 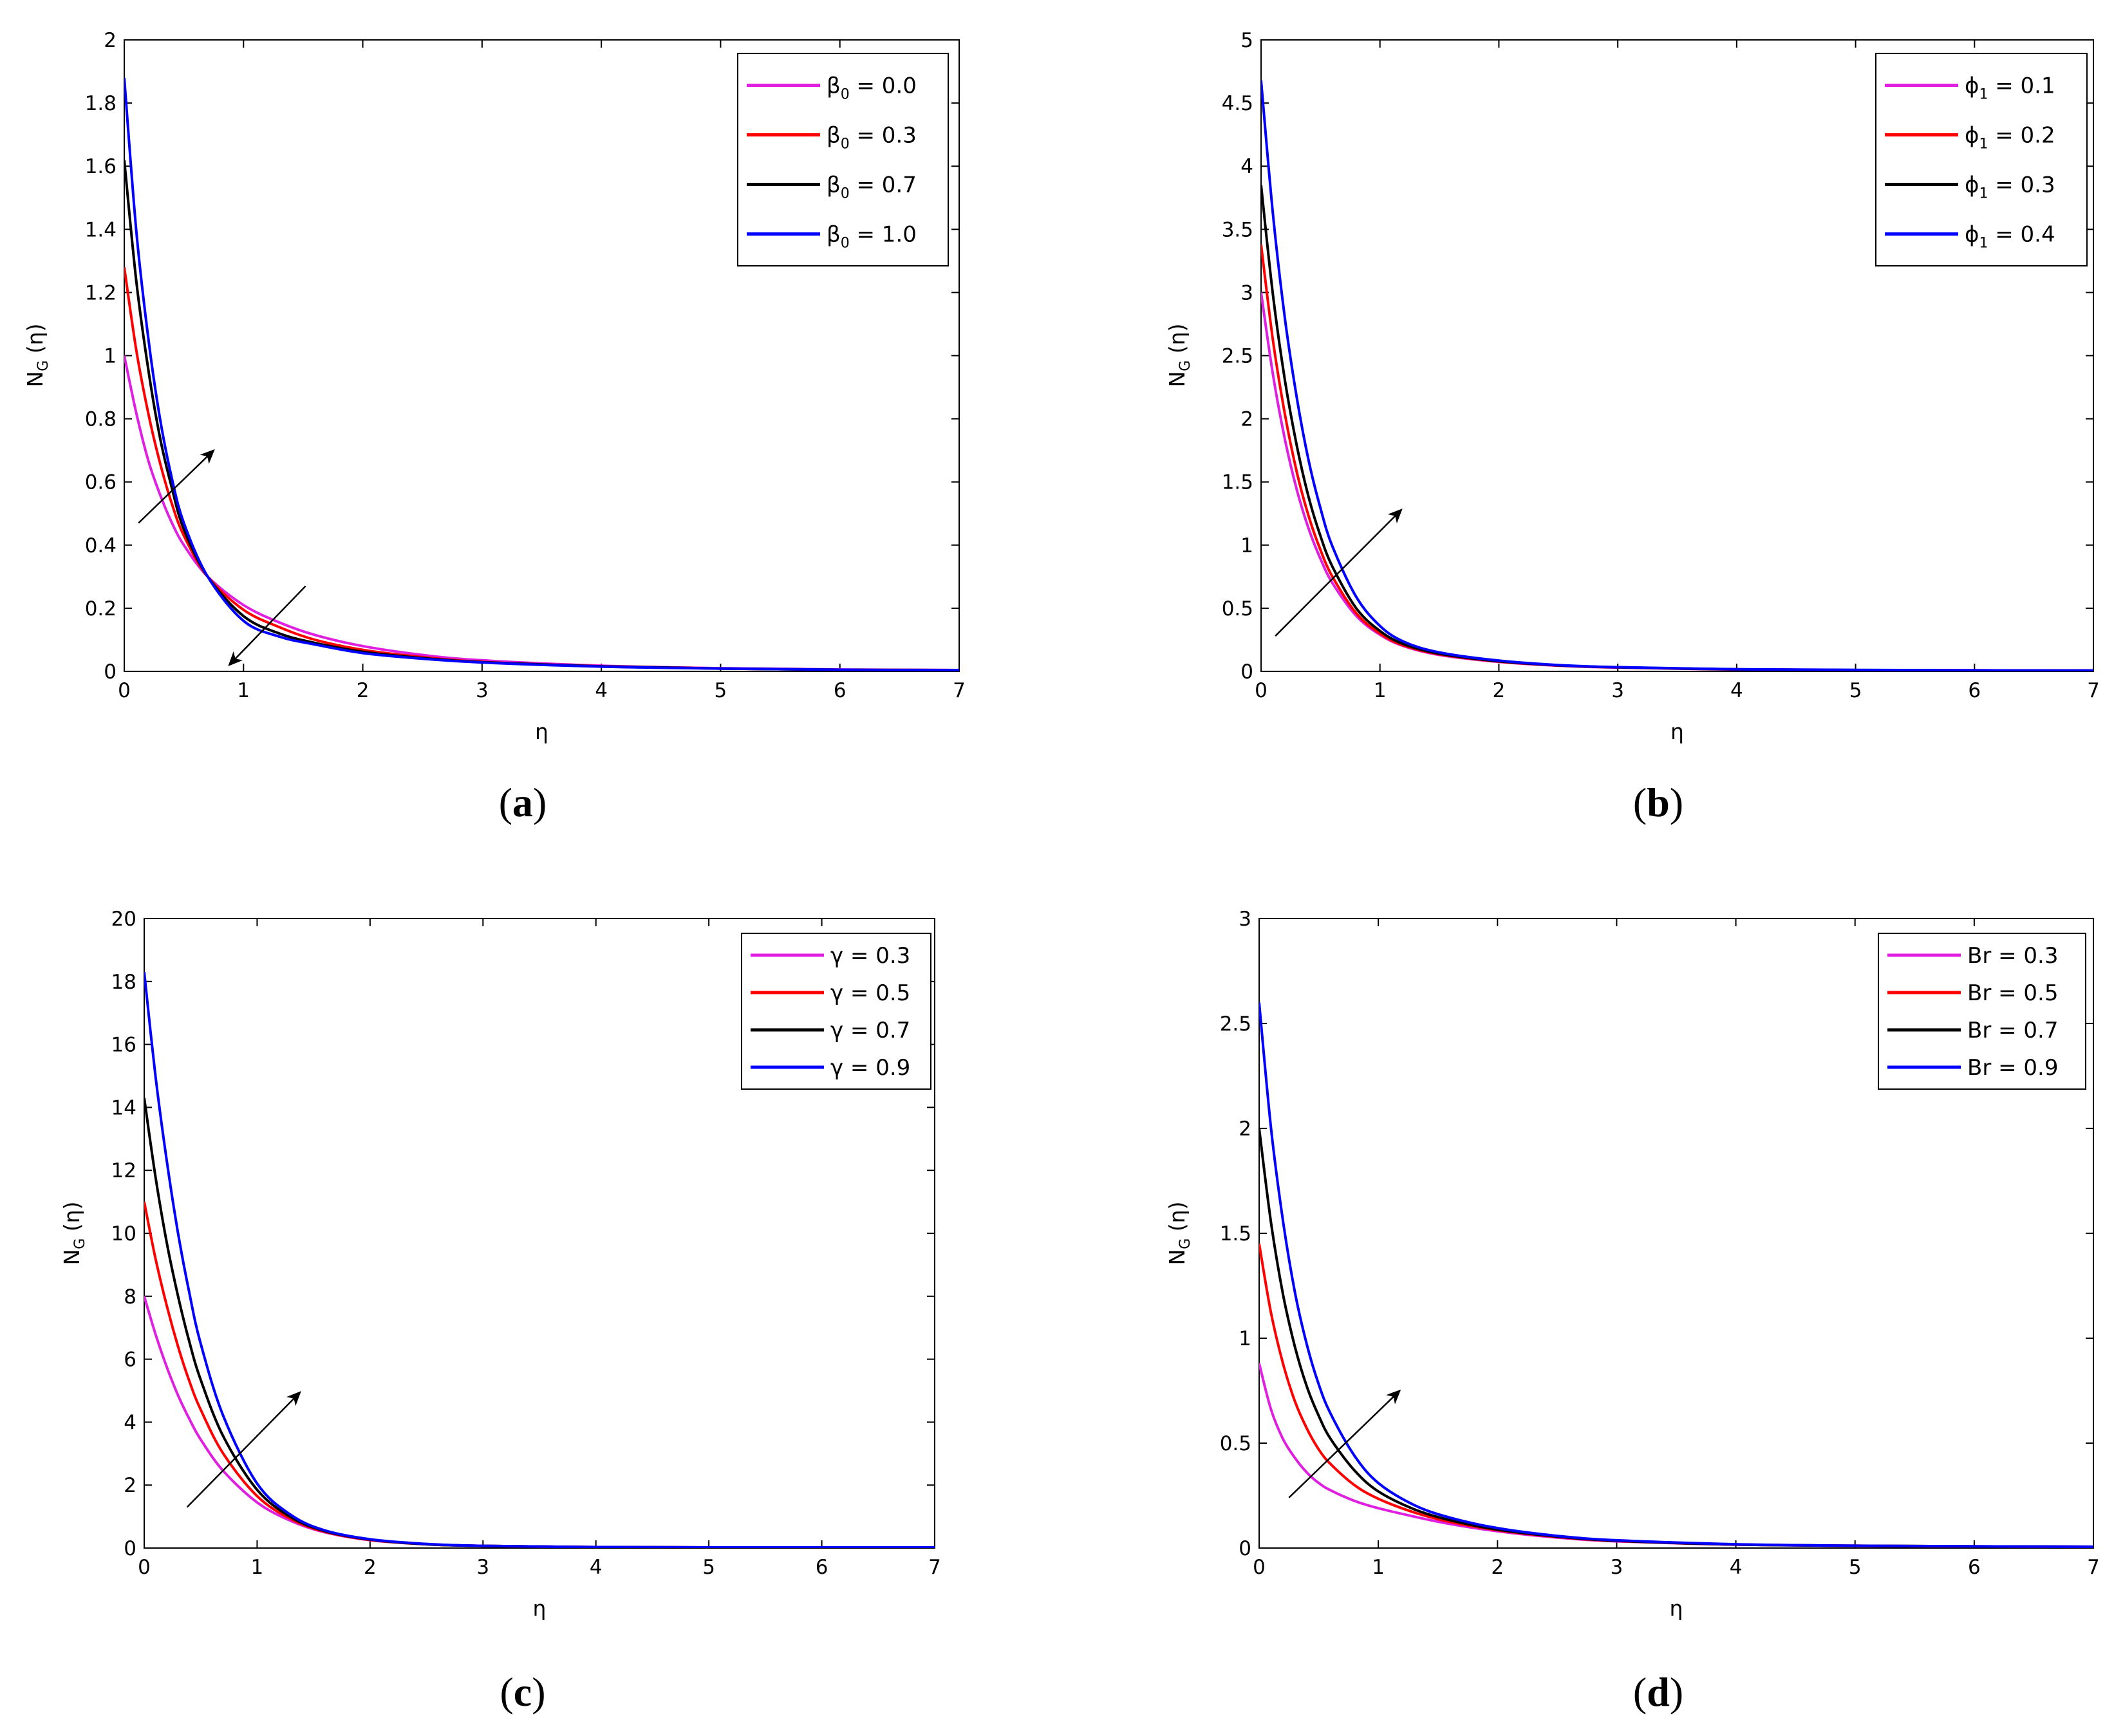 I want to click on y-tick-label: 1.5, so click(x=1235, y=1234).